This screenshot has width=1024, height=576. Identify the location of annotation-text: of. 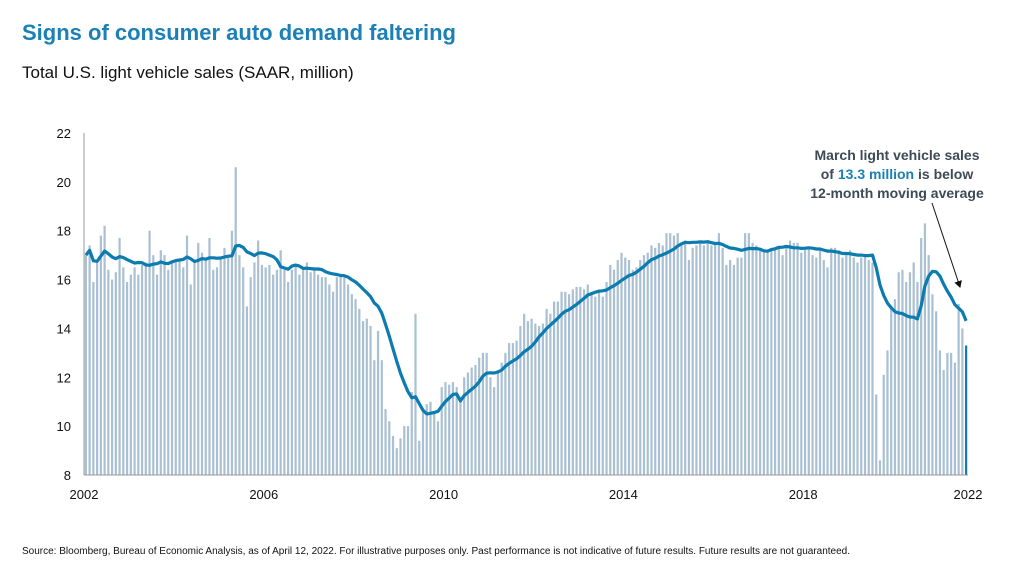
(829, 174).